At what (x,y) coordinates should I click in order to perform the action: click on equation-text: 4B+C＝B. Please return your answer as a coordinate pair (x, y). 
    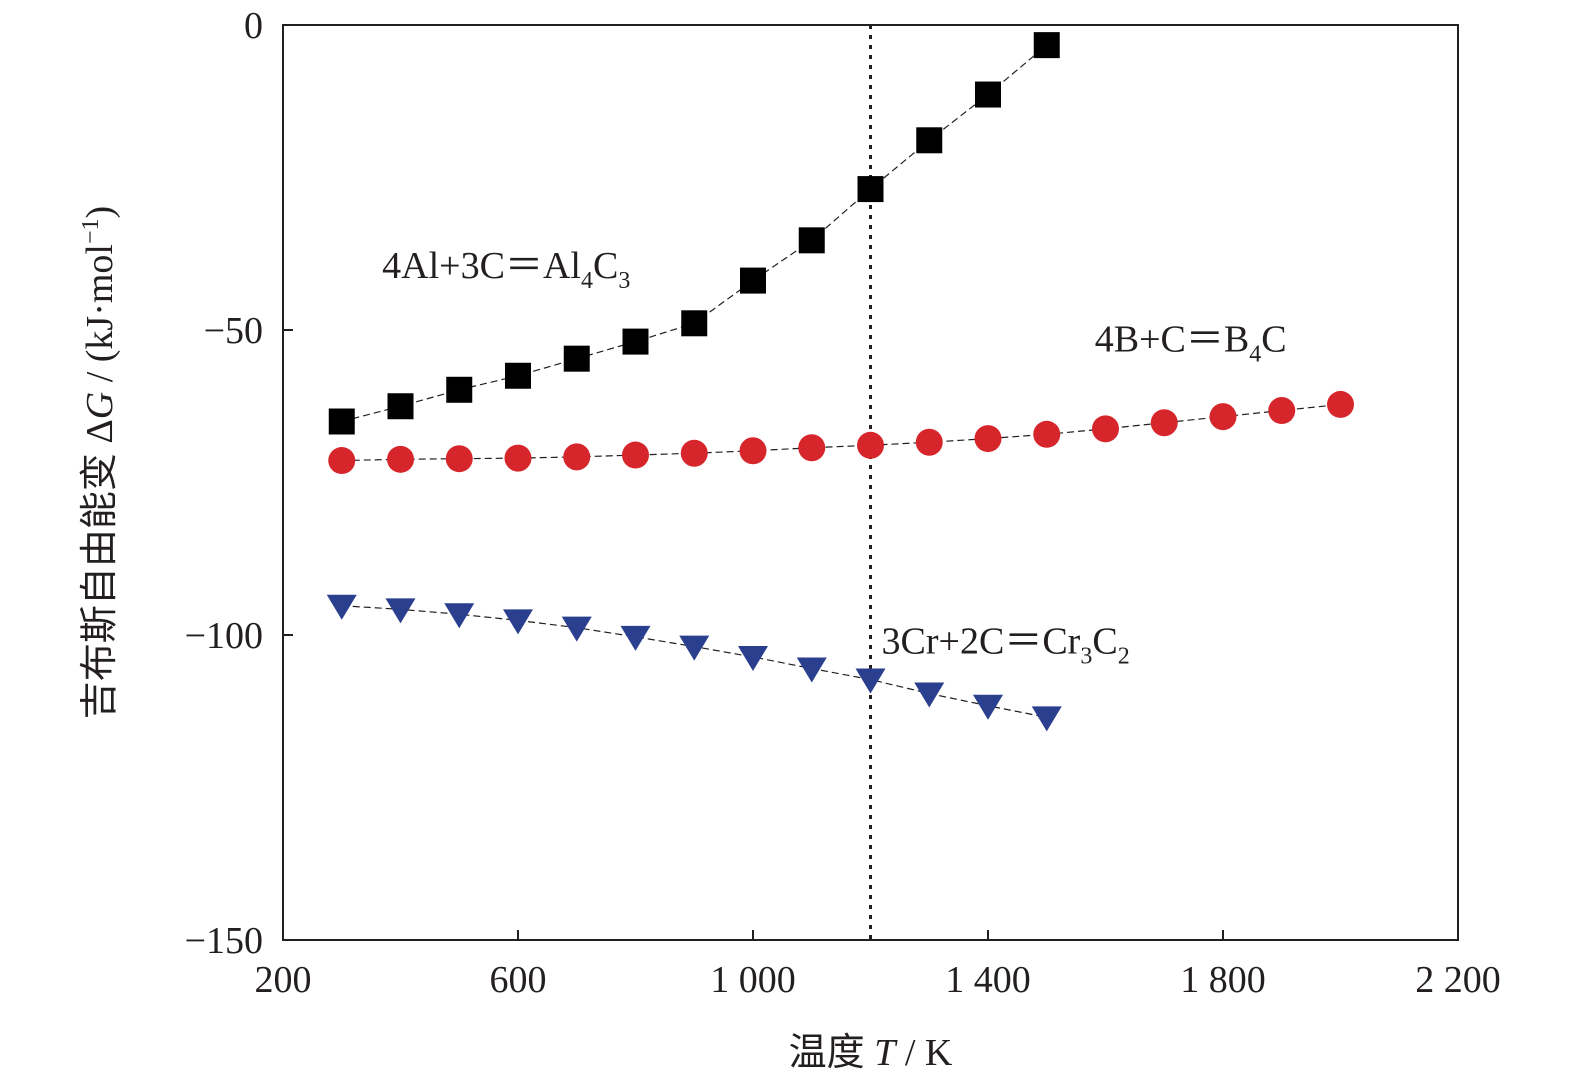
    Looking at the image, I should click on (1172, 339).